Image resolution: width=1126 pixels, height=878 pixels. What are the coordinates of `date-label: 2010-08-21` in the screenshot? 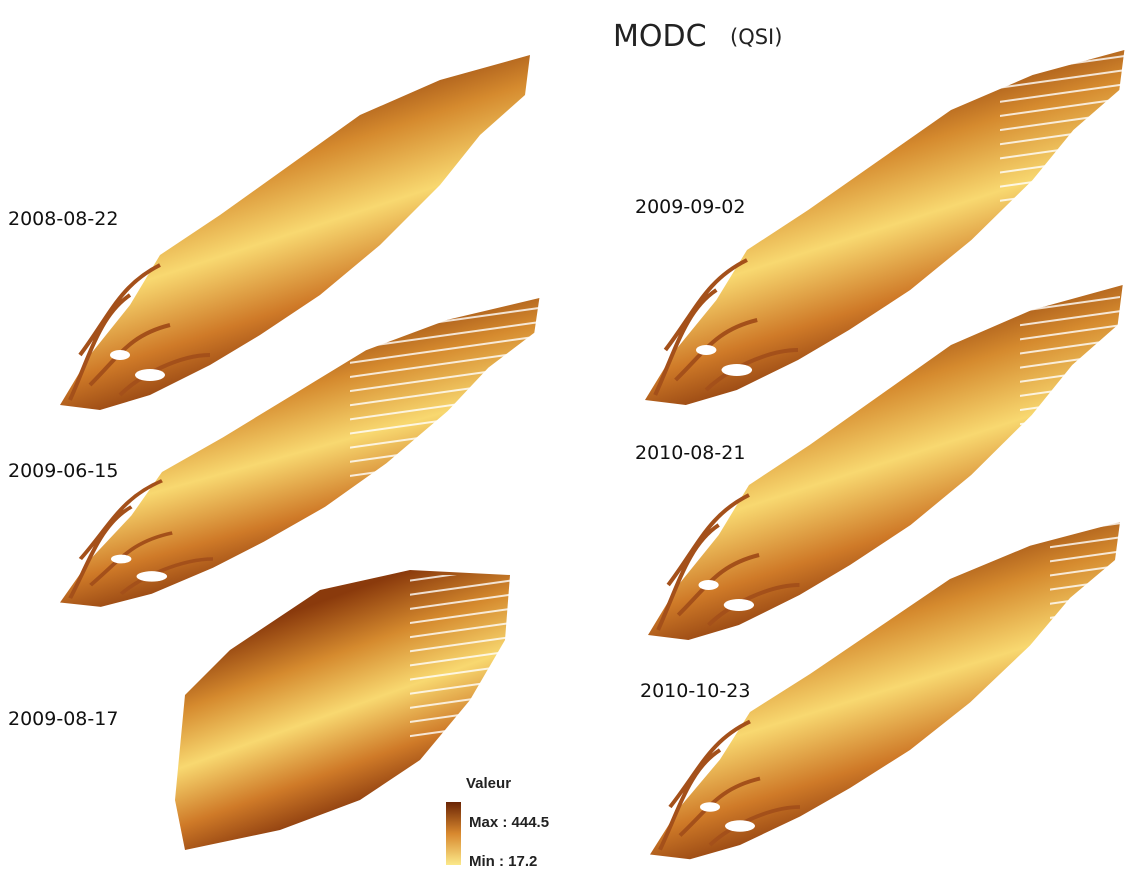 It's located at (690, 453).